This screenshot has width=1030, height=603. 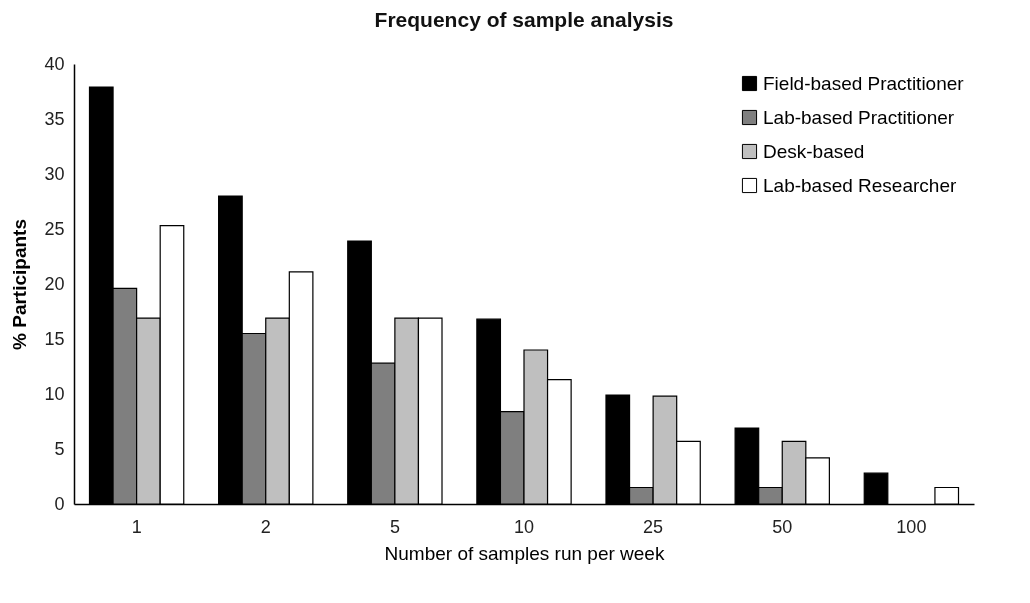 What do you see at coordinates (394, 526) in the screenshot?
I see `x-tick-label: 5` at bounding box center [394, 526].